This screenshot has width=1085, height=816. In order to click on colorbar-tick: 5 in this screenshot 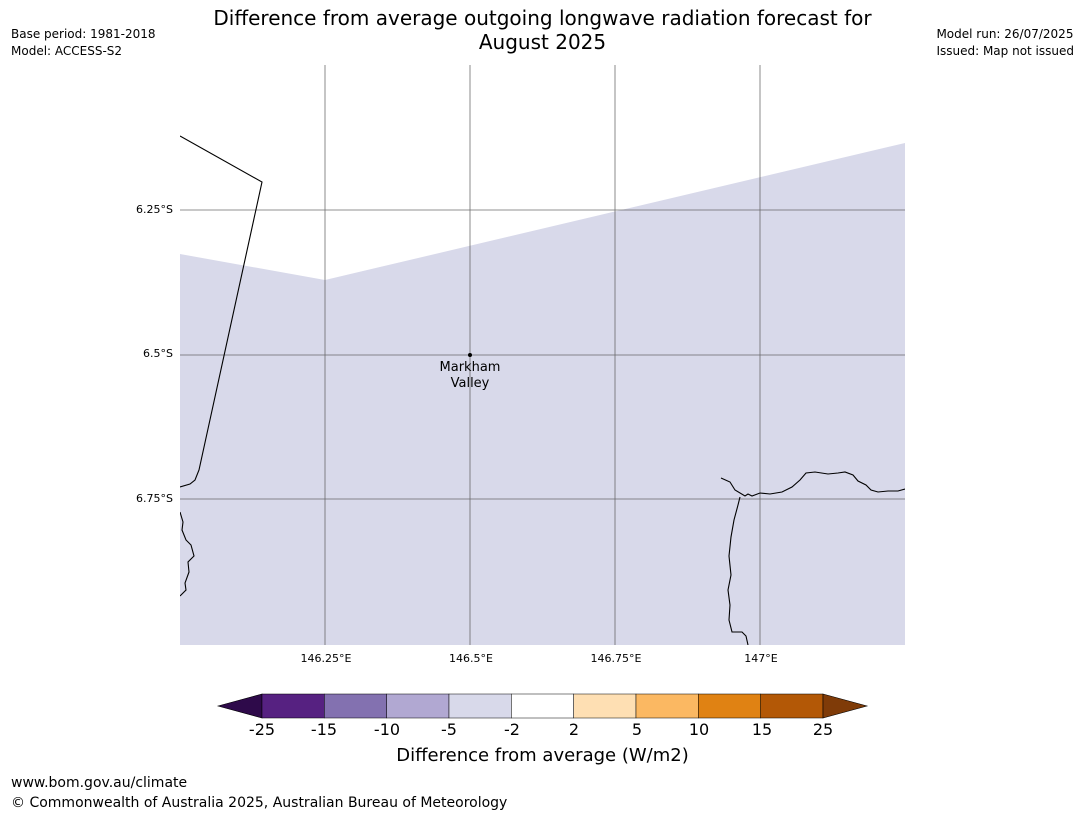, I will do `click(637, 729)`.